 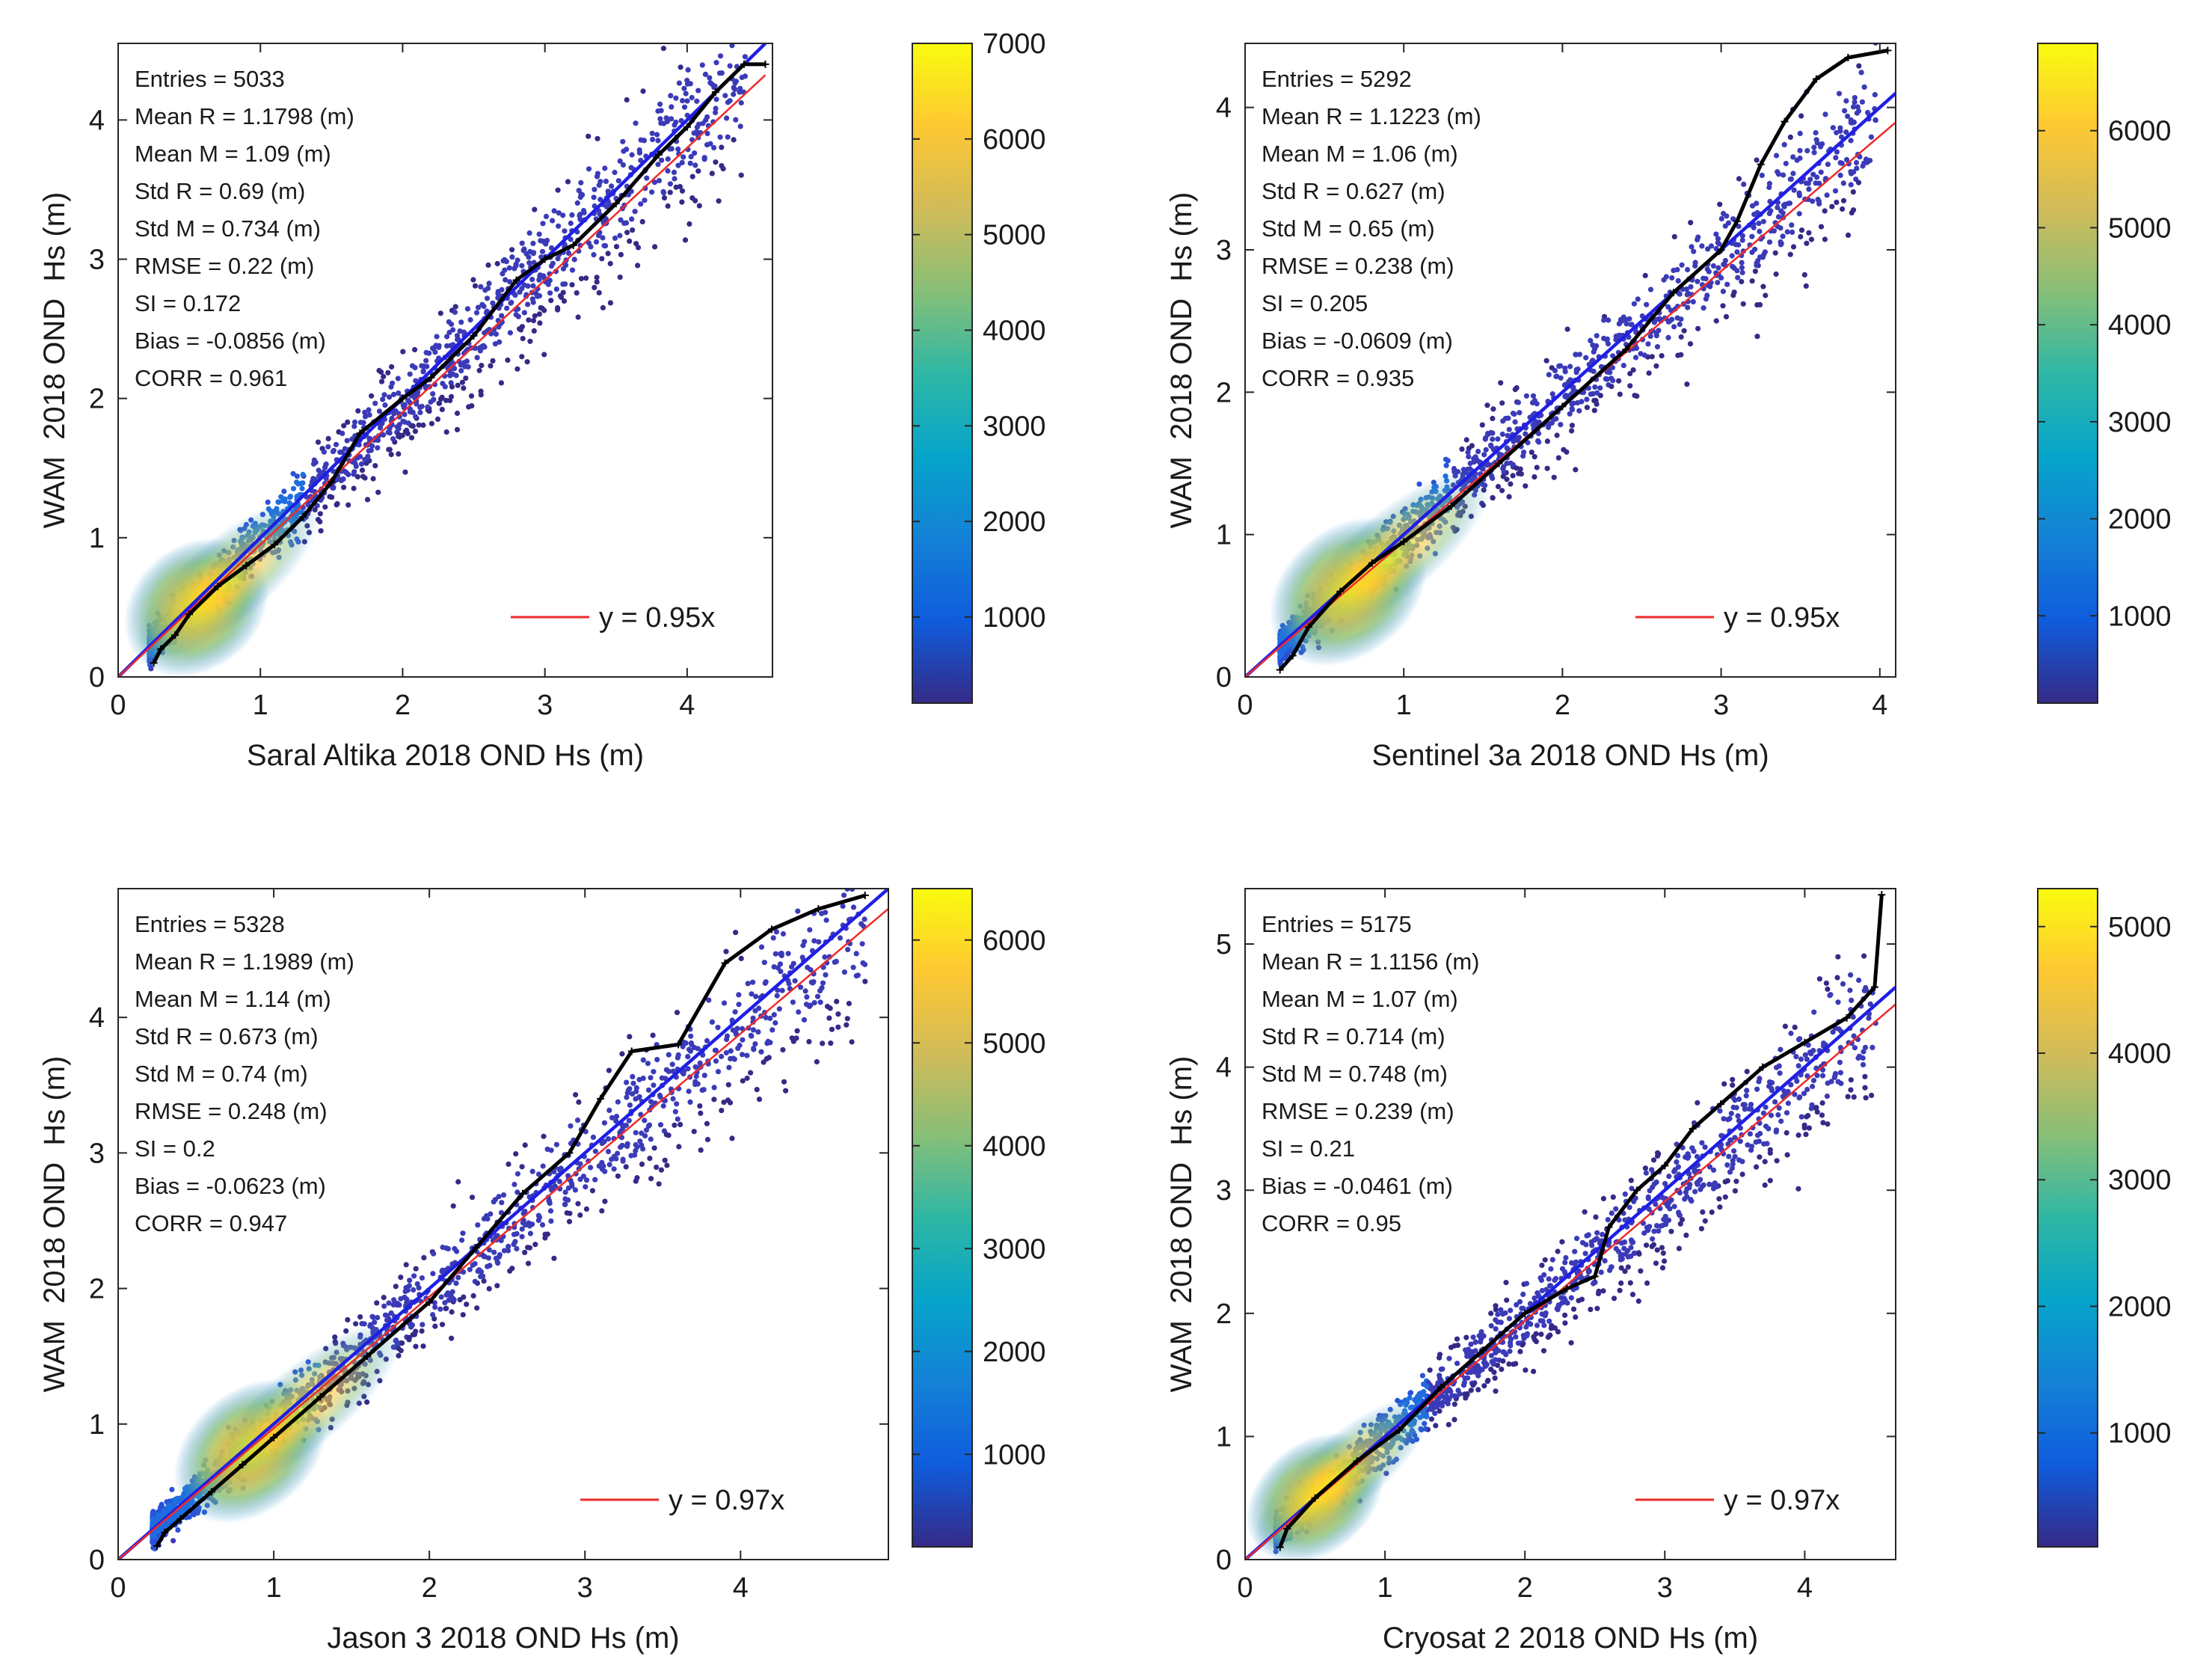 What do you see at coordinates (1338, 378) in the screenshot?
I see `stat-line: CORR = 0.935` at bounding box center [1338, 378].